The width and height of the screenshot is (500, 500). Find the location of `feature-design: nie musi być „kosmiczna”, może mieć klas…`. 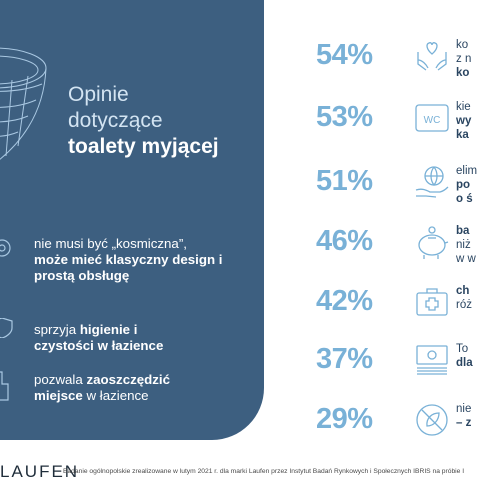

feature-design: nie musi być „kosmiczna”, może mieć klas… is located at coordinates (134, 260).